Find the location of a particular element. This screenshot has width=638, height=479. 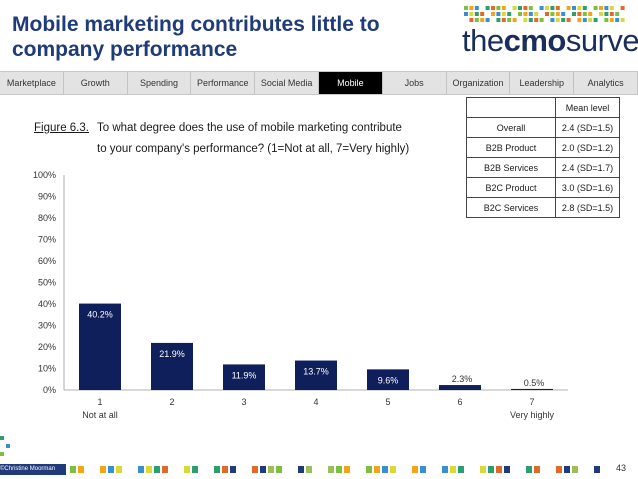

nav-tab-mobile: Mobile is located at coordinates (350, 83).